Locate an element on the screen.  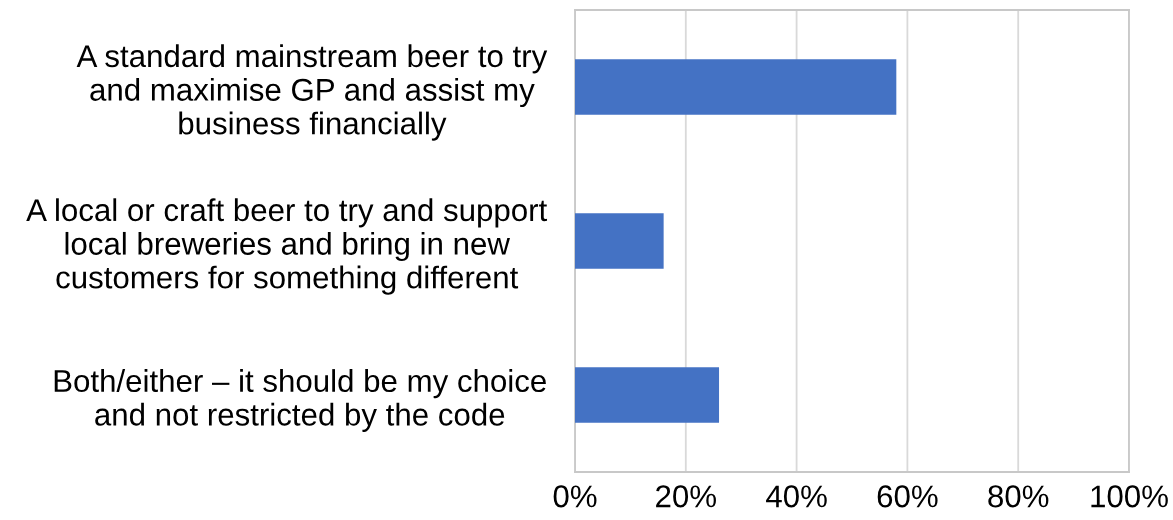
x-tick-label: 20% is located at coordinates (686, 496).